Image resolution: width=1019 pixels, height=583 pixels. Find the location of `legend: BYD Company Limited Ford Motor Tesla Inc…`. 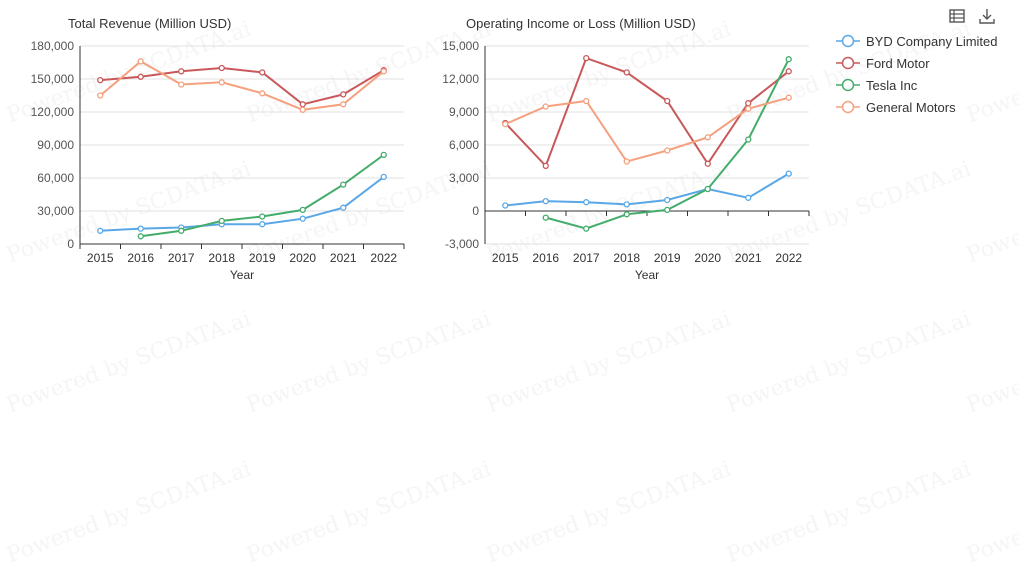

legend: BYD Company Limited Ford Motor Tesla Inc… is located at coordinates (917, 74).